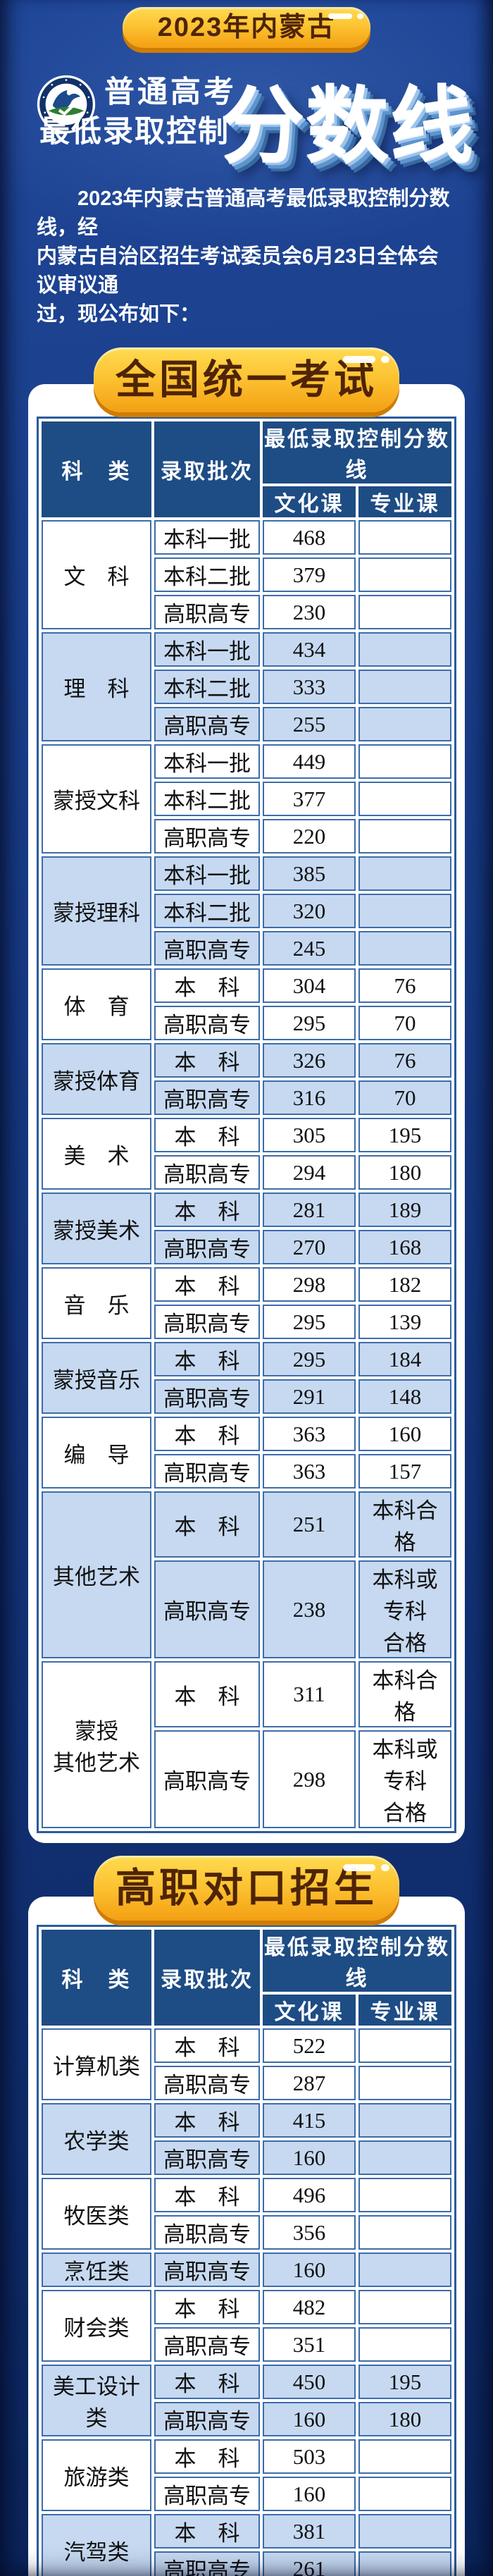  Describe the element at coordinates (309, 836) in the screenshot. I see `culture-score-cell: 220` at that location.